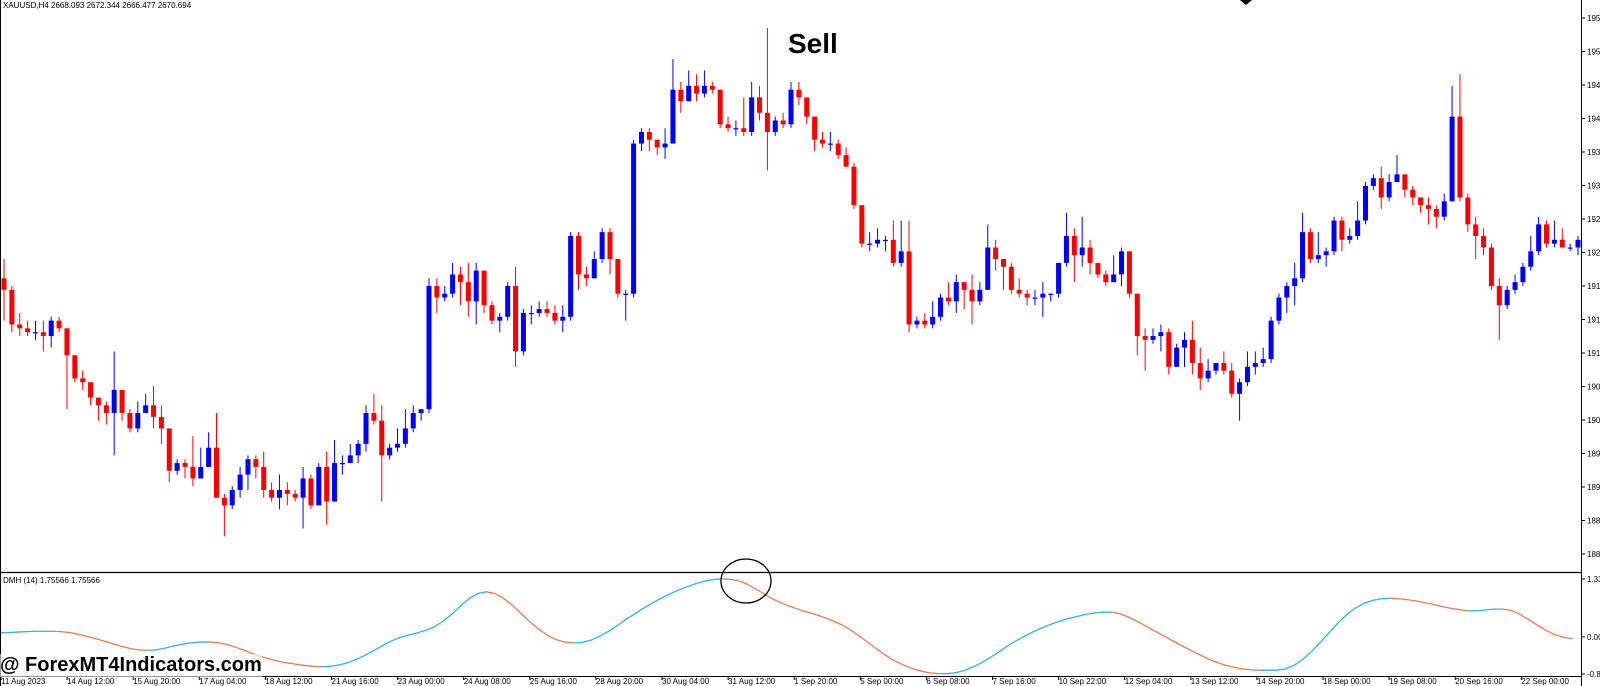 This screenshot has height=686, width=1600. Describe the element at coordinates (1083, 681) in the screenshot. I see `time-tick-label: 10 Sep 22:00` at that location.